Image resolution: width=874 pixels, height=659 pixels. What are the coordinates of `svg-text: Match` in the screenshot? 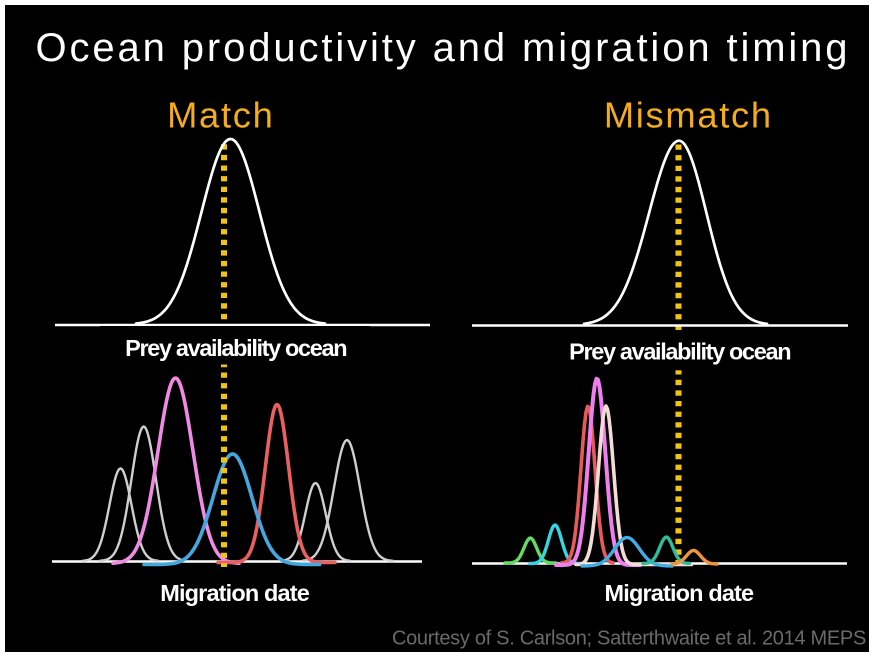 It's located at (220, 114).